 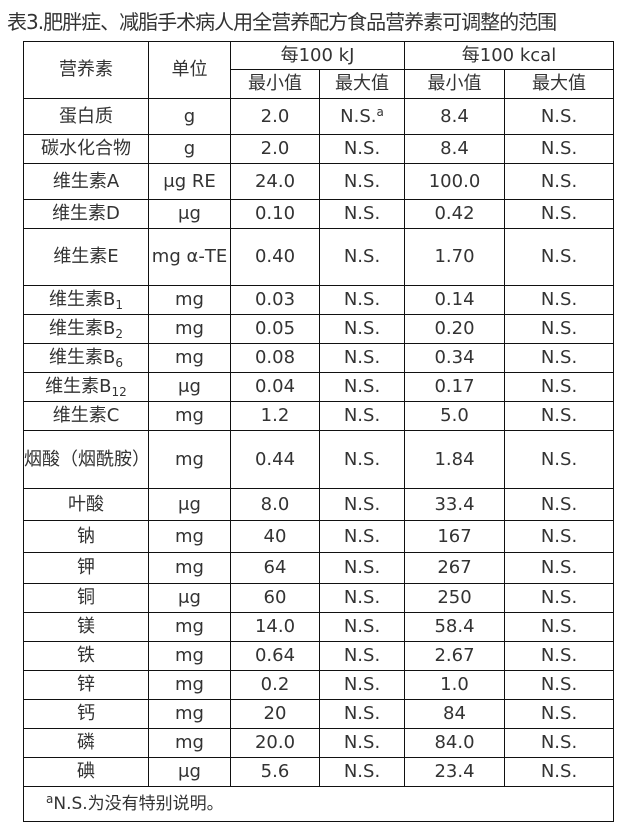 I want to click on nutrient-name: 维生素A, so click(x=86, y=181).